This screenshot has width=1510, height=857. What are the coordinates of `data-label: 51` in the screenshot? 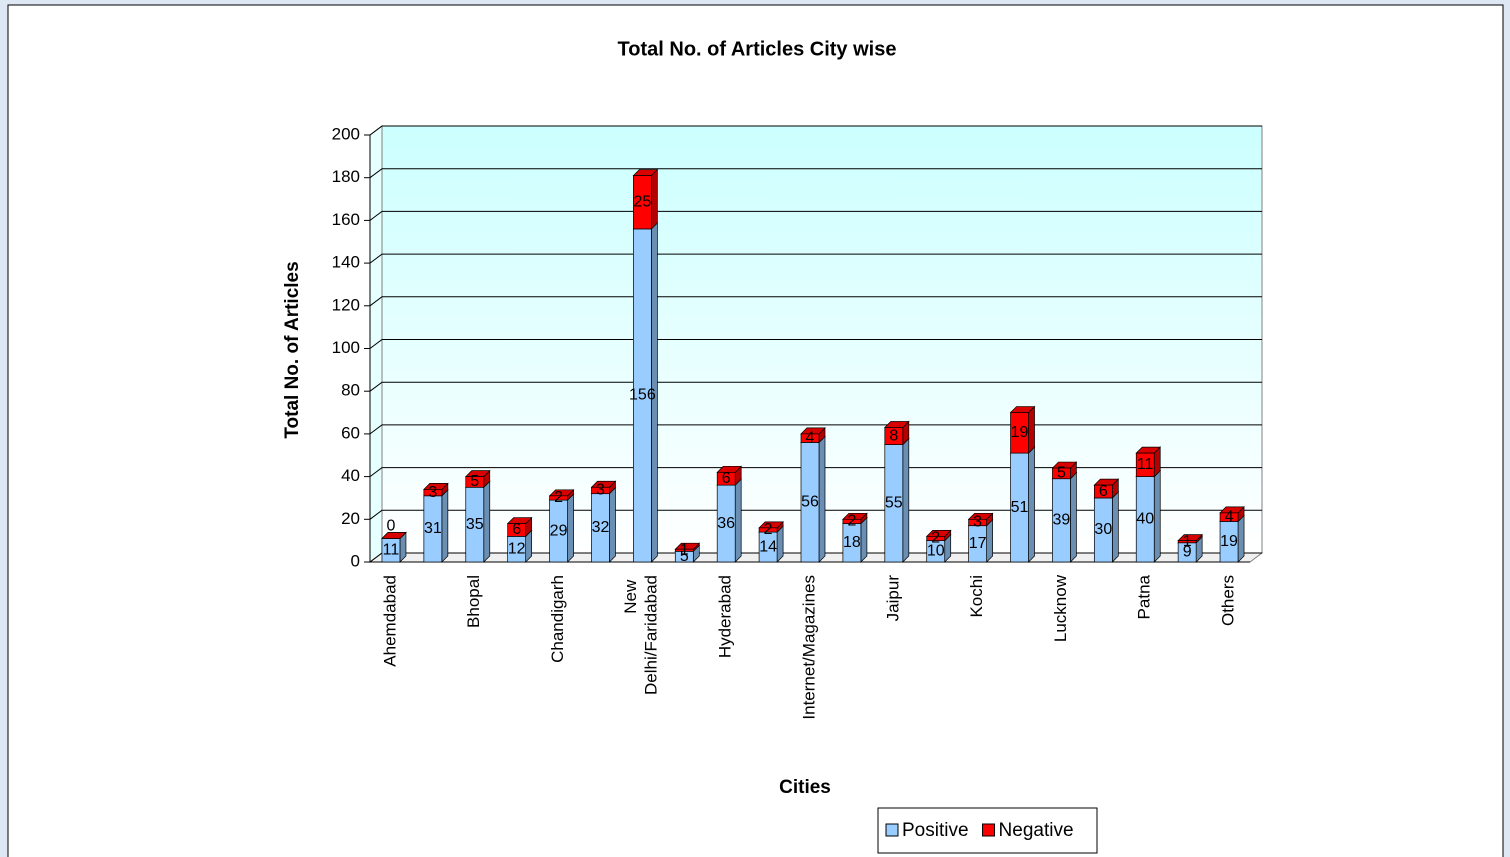 It's located at (1020, 507).